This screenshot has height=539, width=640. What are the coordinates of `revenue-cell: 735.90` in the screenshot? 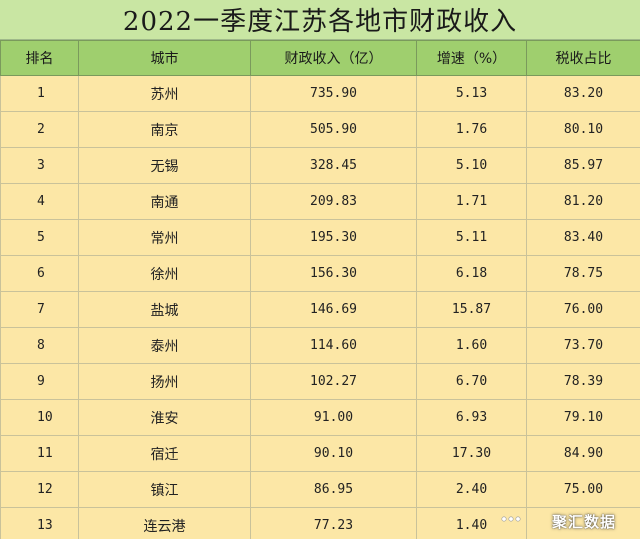 It's located at (333, 93).